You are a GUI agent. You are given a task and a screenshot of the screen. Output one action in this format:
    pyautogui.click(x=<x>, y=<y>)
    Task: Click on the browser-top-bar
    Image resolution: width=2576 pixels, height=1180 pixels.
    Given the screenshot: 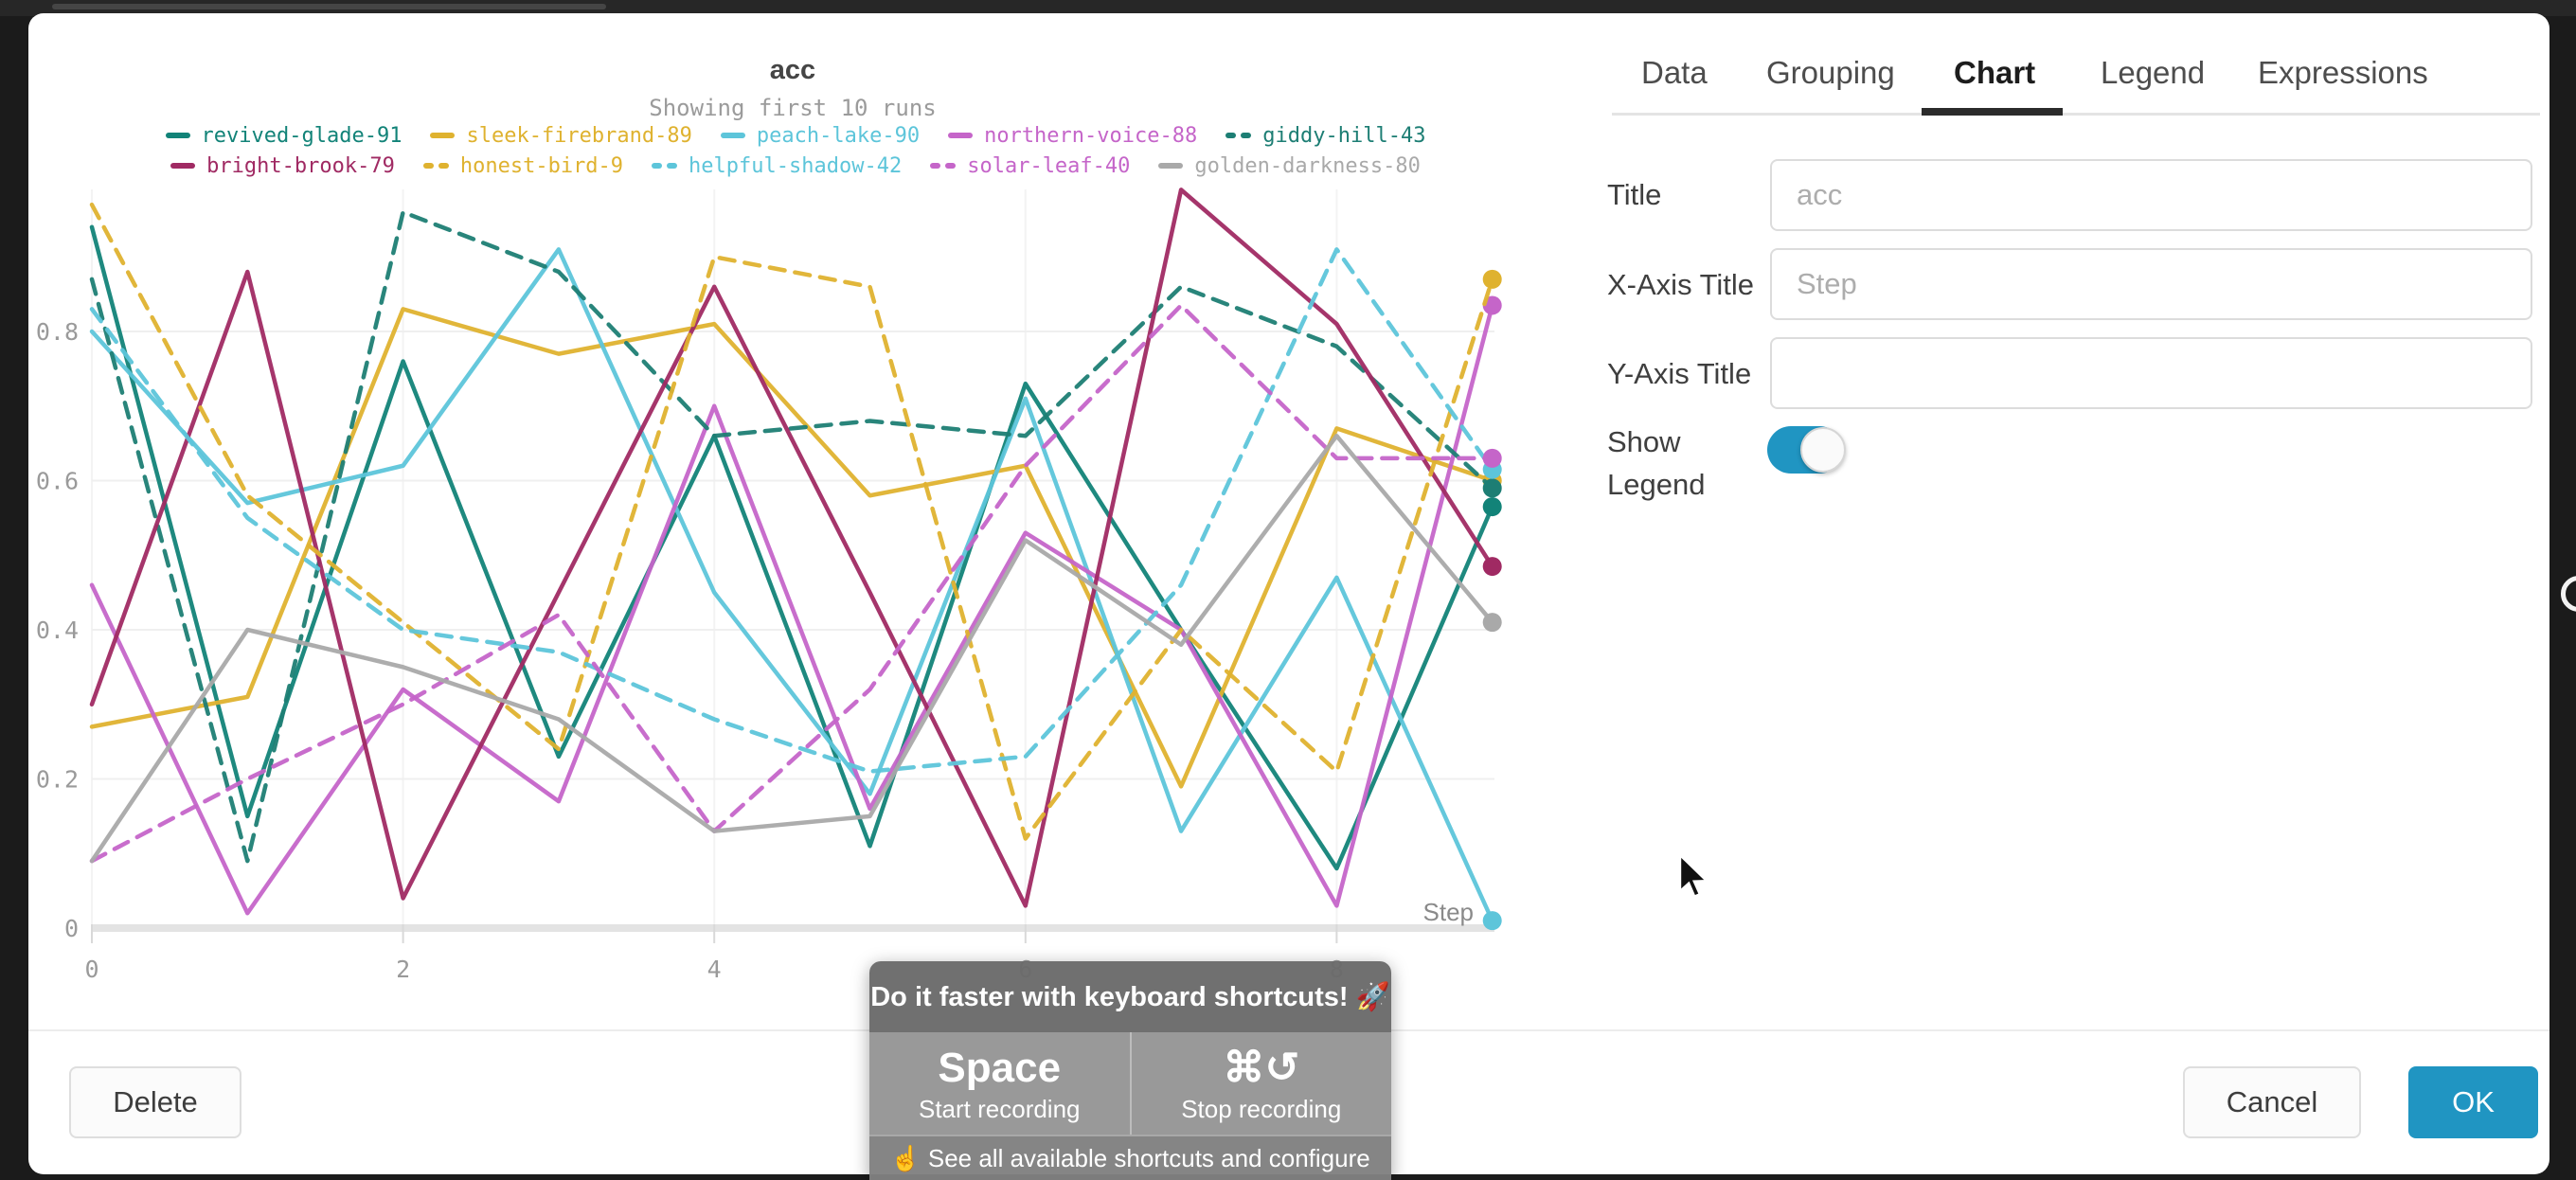 What is the action you would take?
    pyautogui.click(x=1288, y=8)
    